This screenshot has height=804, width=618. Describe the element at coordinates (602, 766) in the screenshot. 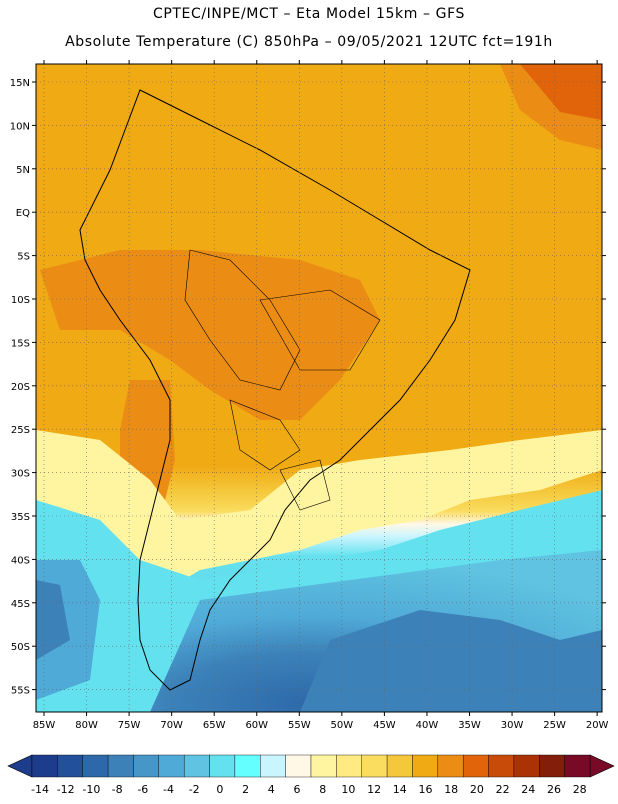

I see `colorbar-max-arrow` at that location.